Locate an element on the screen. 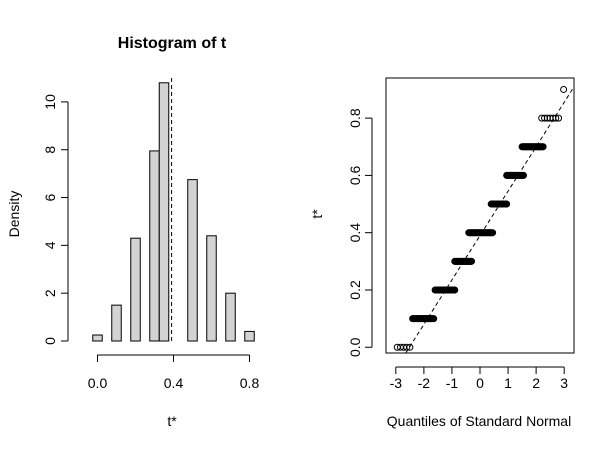  qq-x-axis: -3 -2 -1 0 1 2 3 is located at coordinates (479, 378).